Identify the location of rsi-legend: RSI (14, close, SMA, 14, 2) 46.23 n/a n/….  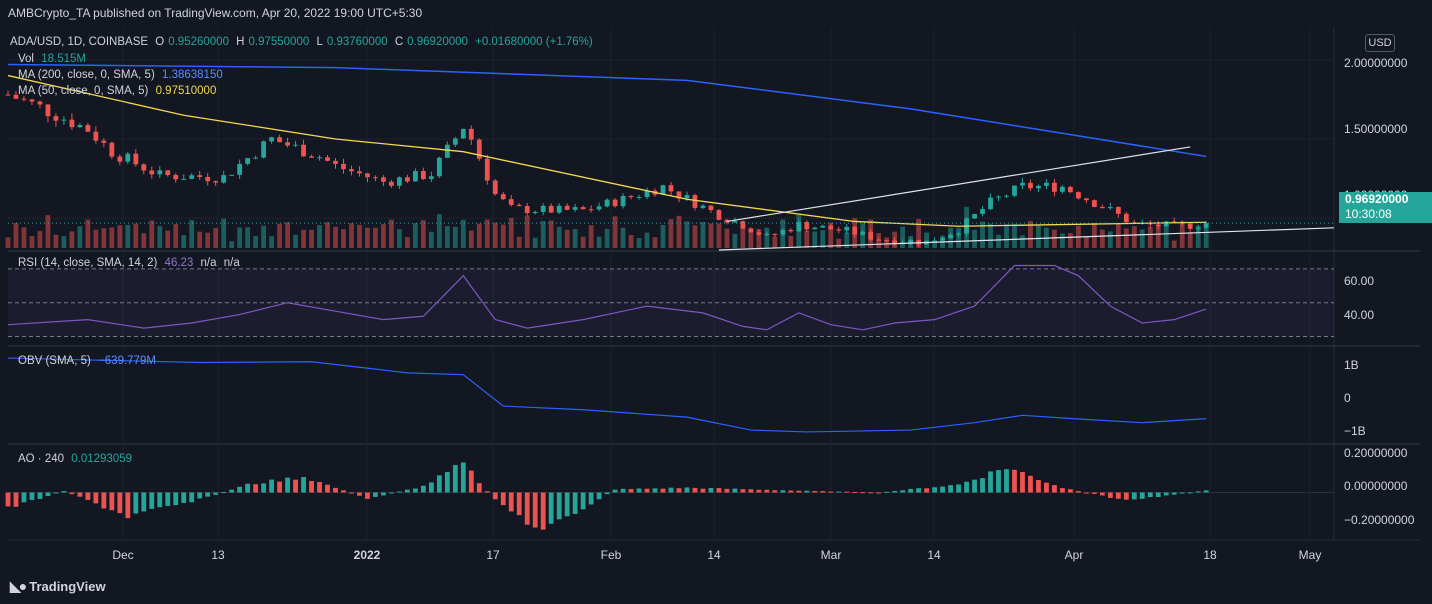
(131, 263).